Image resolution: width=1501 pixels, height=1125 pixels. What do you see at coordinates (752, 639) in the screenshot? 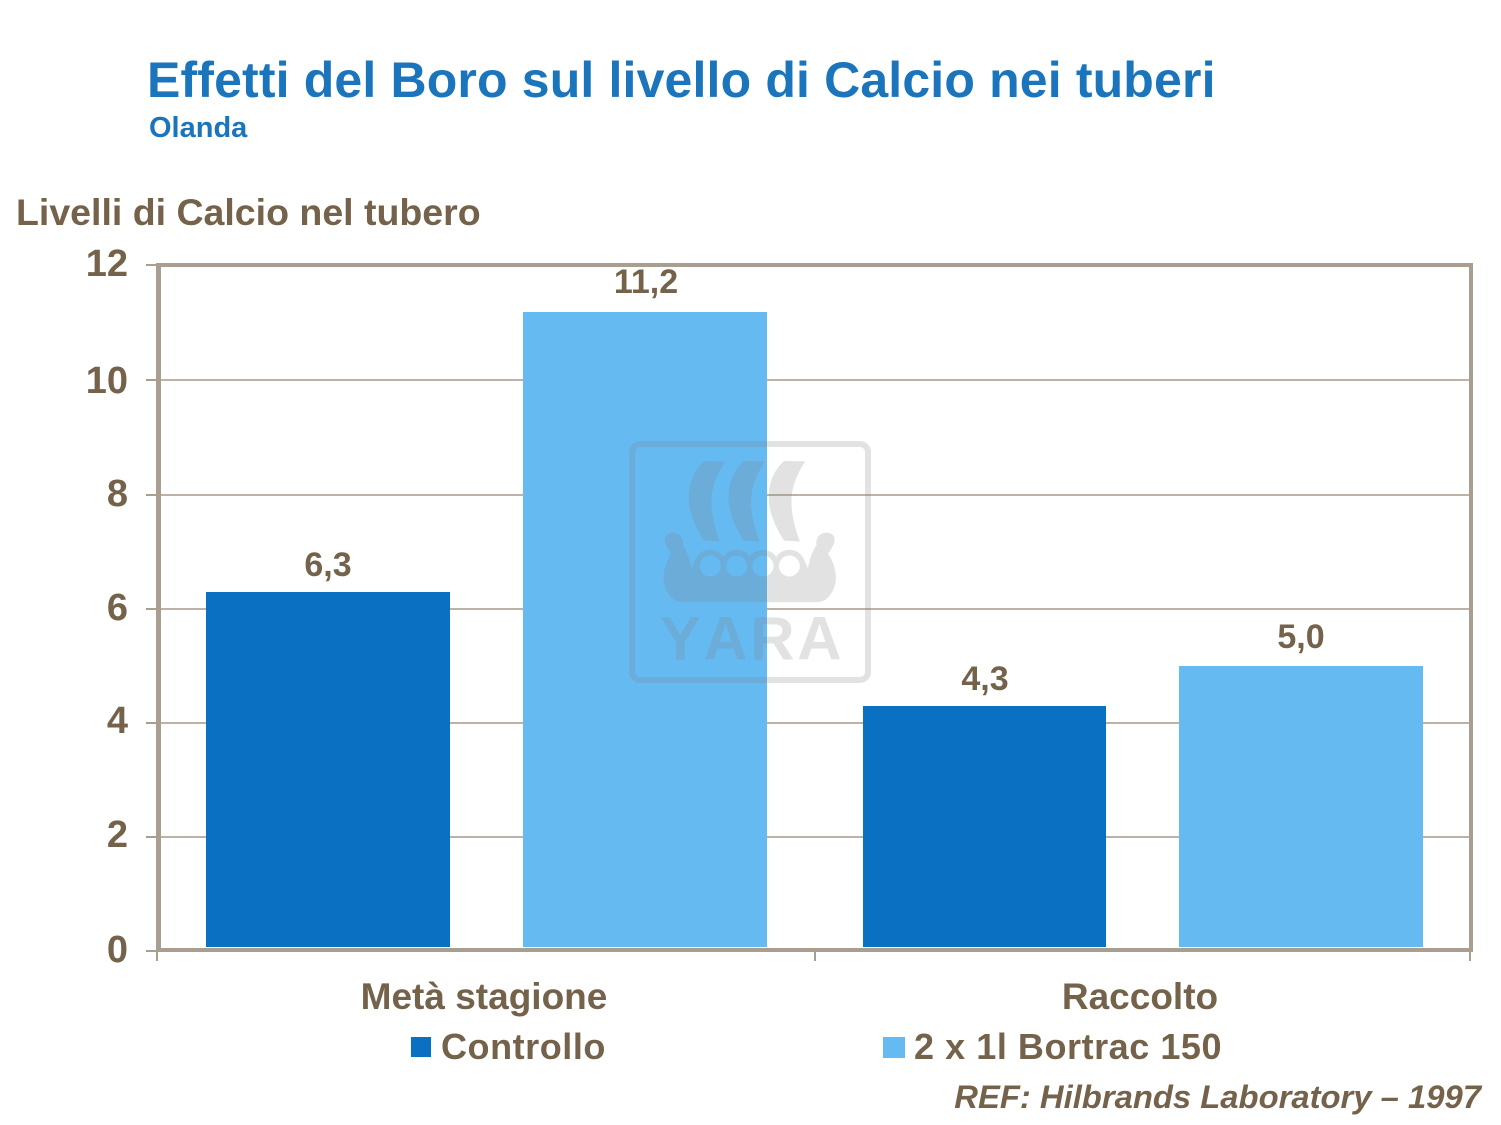
I see `svg-text: YARA` at bounding box center [752, 639].